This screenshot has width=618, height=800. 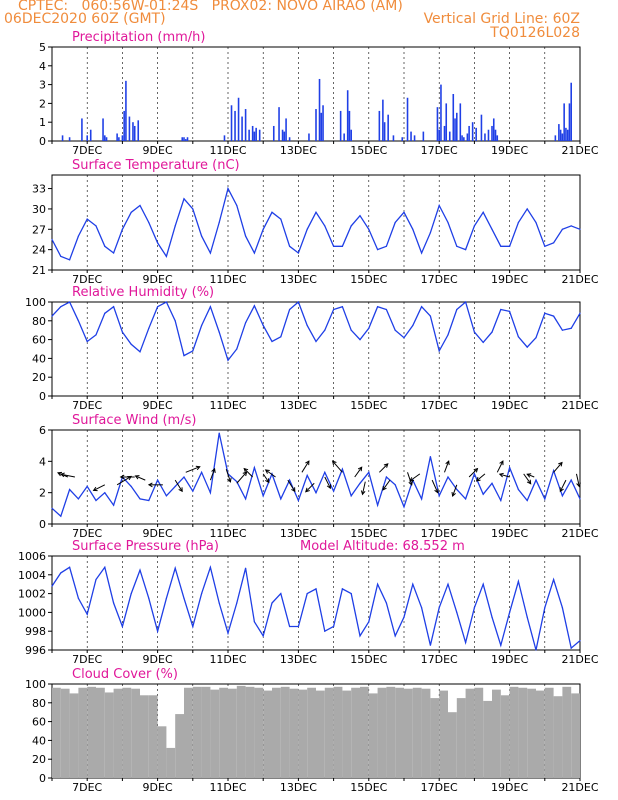 I want to click on panel-annotation: Model Altitude: 68.552 m, so click(x=382, y=546).